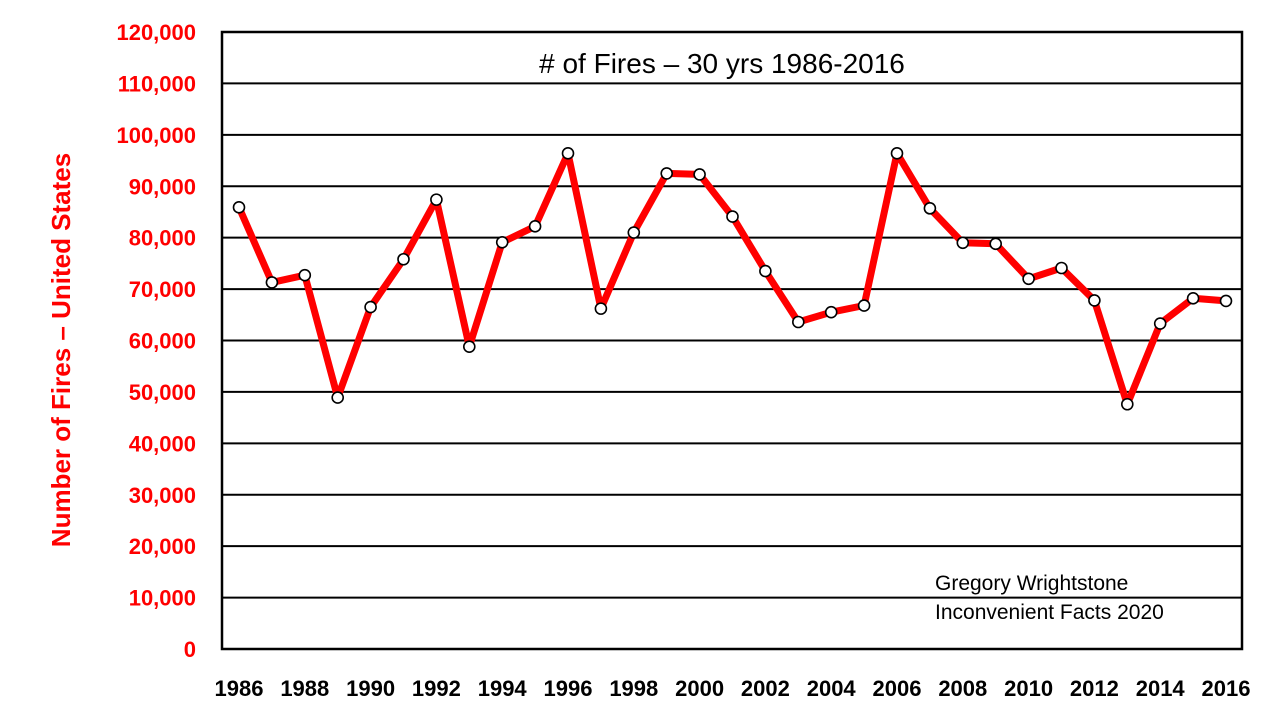  I want to click on y-tick-label: 30,000, so click(162, 495).